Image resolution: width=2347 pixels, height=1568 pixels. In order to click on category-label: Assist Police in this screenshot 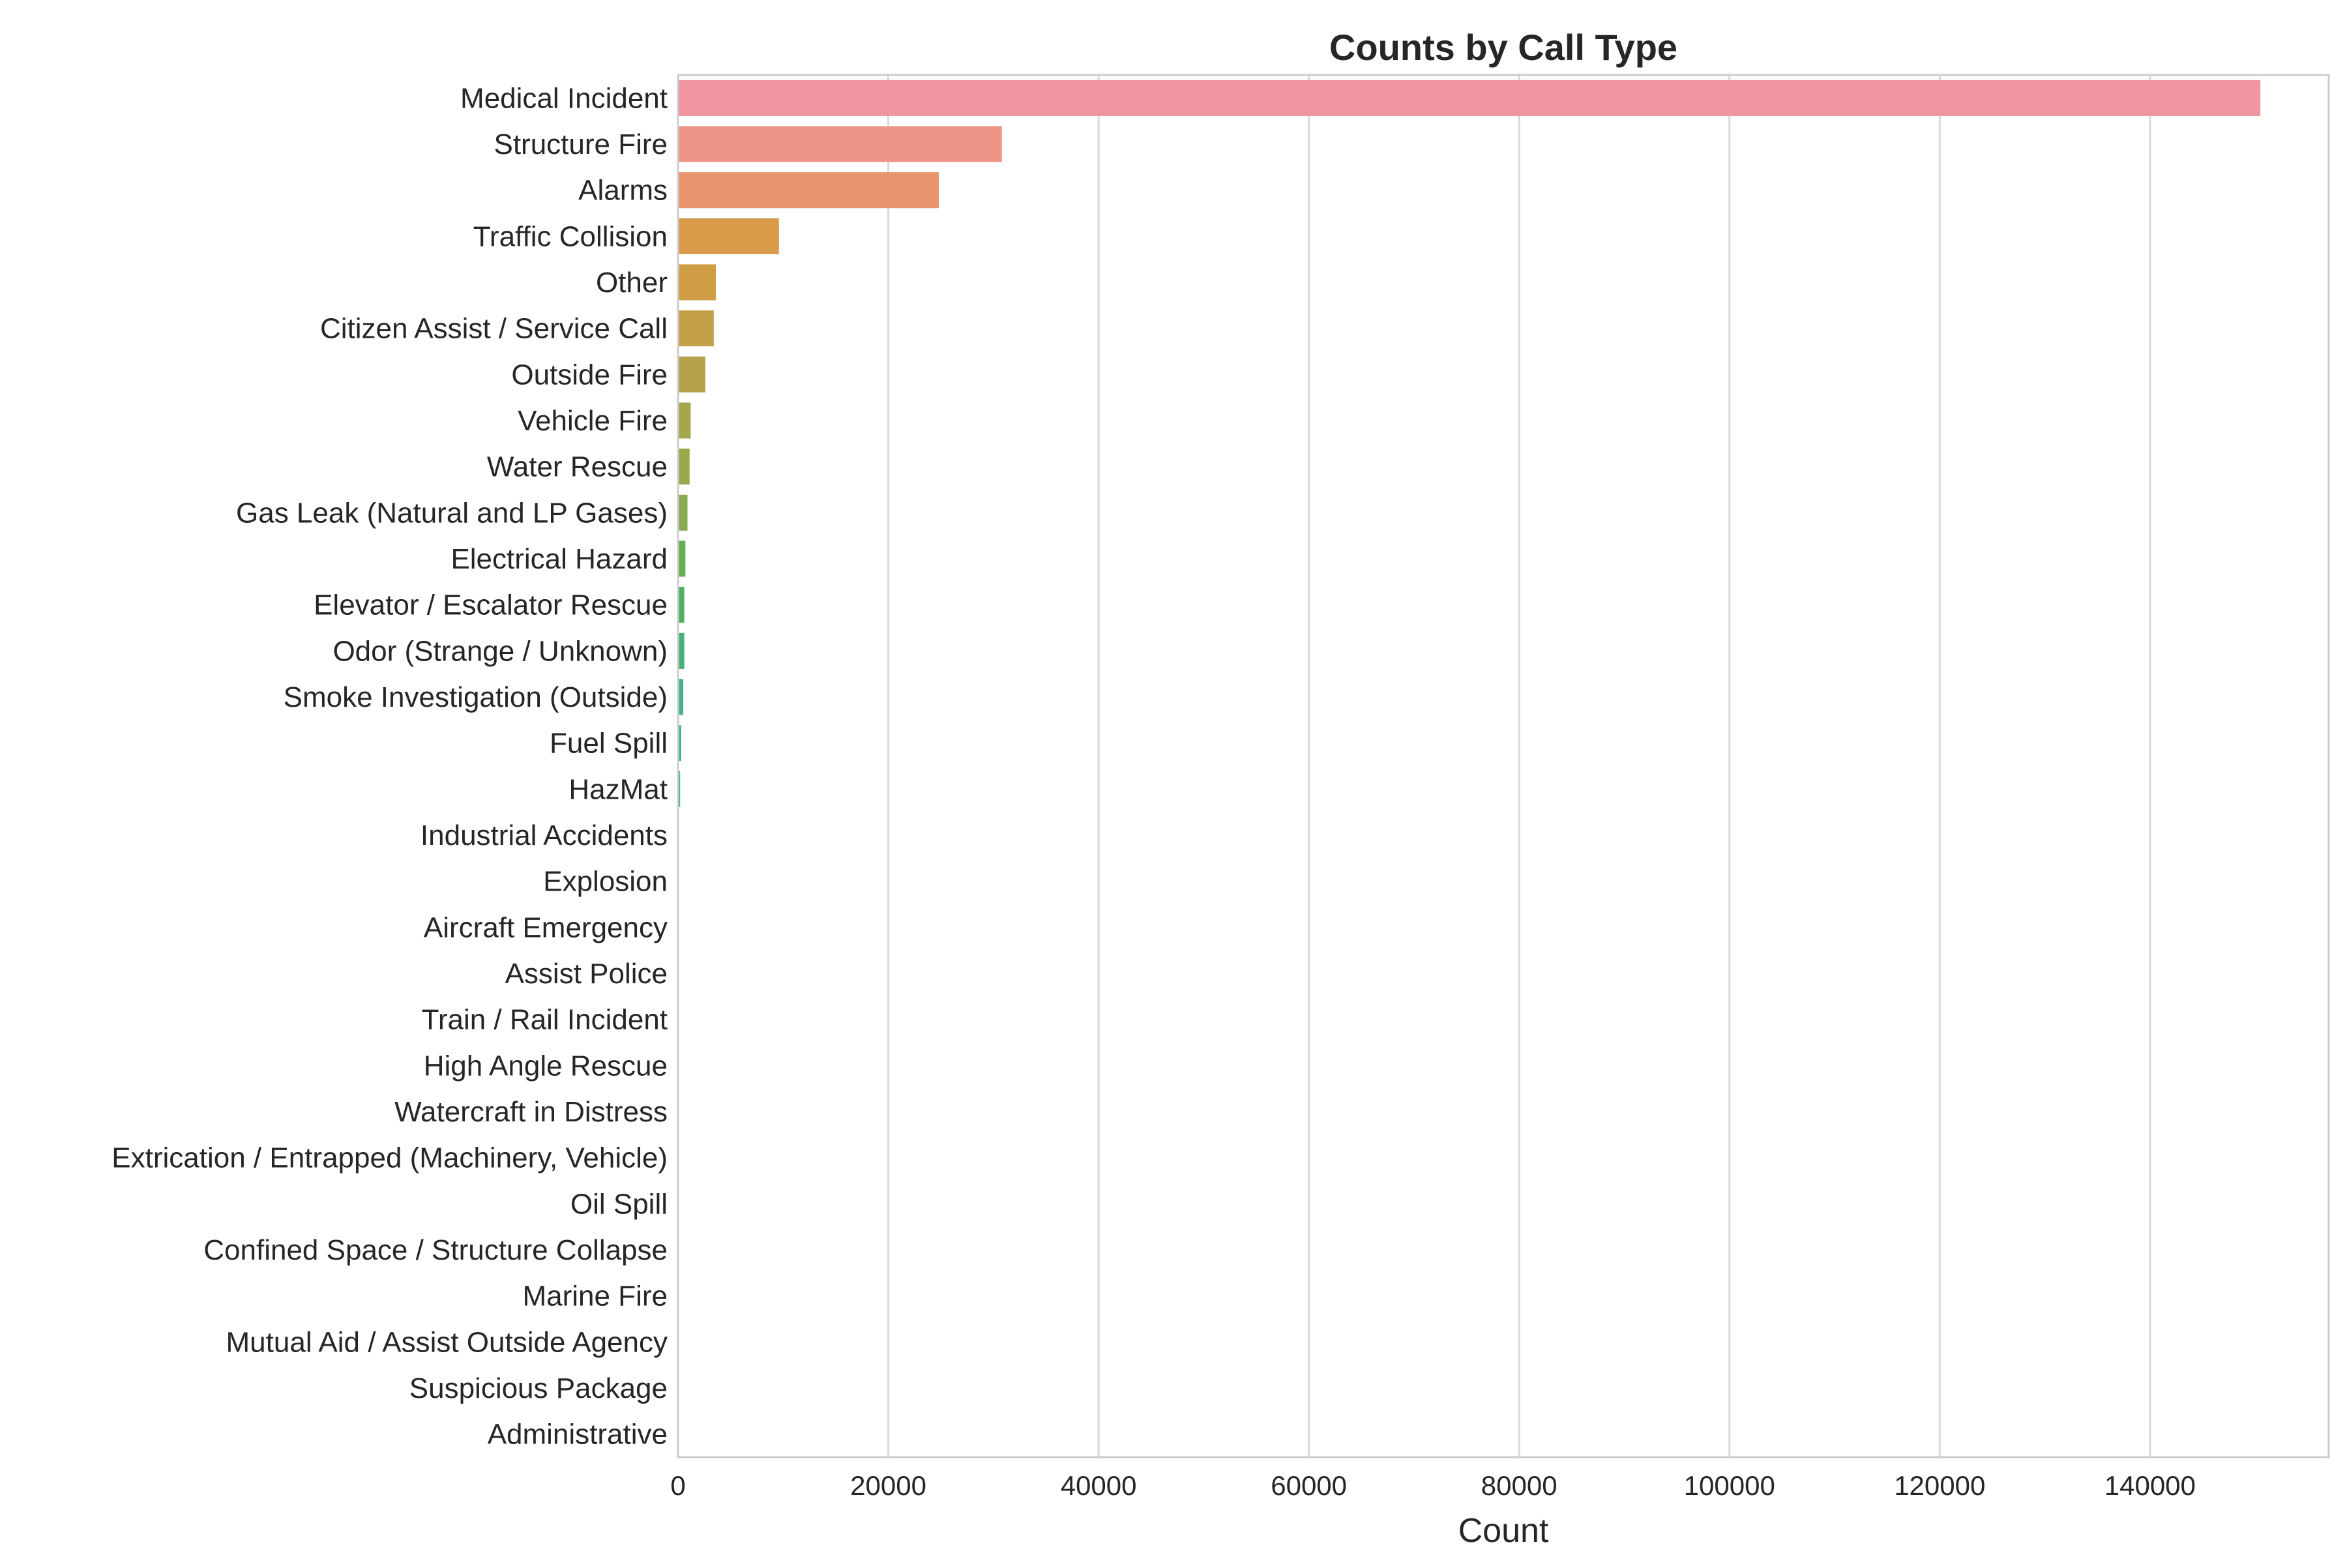, I will do `click(586, 974)`.